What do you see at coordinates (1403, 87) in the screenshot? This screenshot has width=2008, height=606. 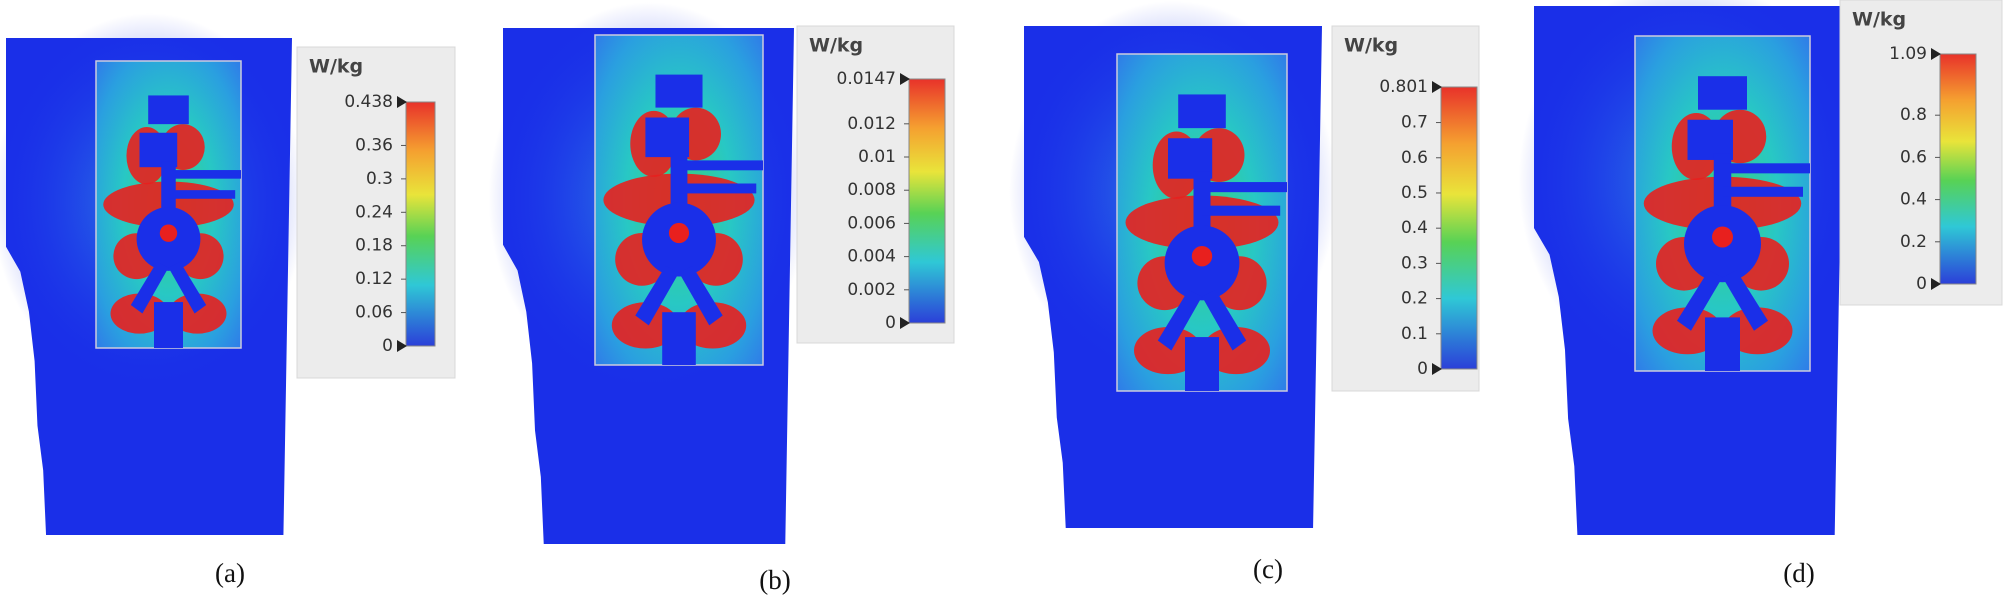 I see `tick-label: 0.801` at bounding box center [1403, 87].